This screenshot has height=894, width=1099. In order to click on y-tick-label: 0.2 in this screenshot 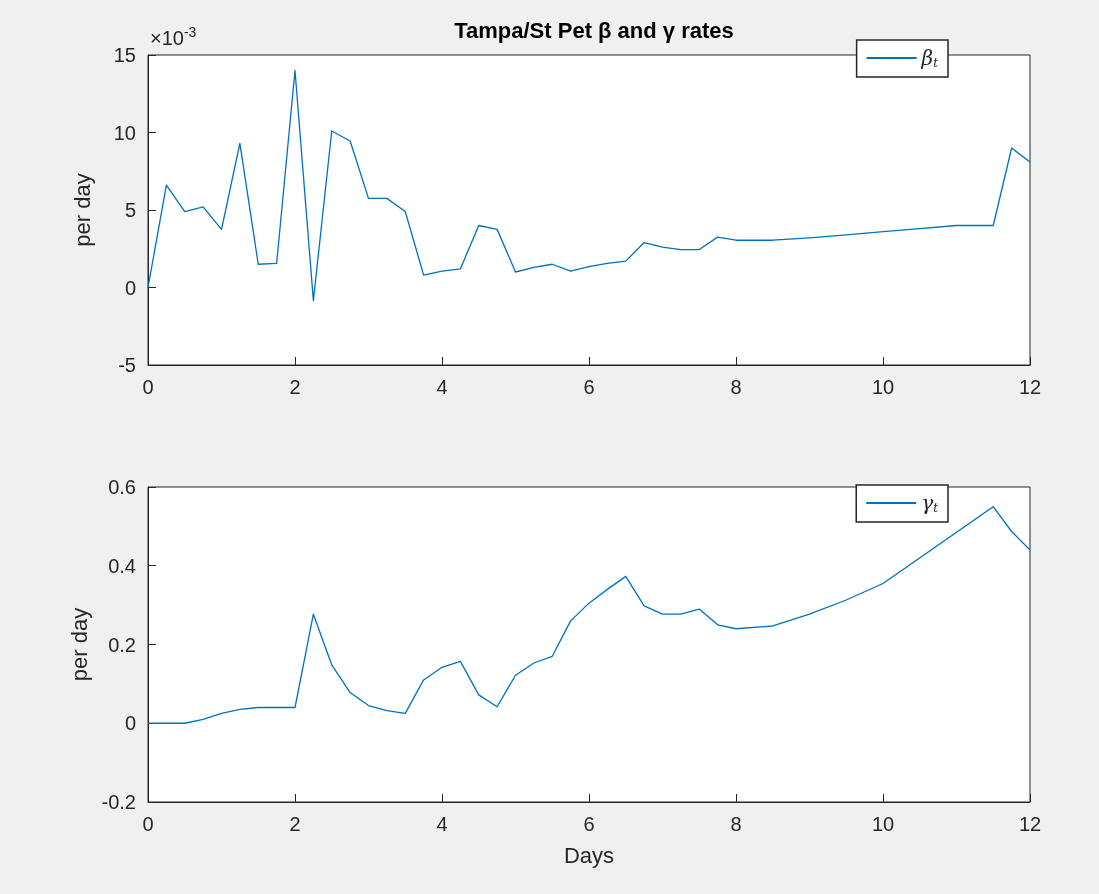, I will do `click(122, 644)`.